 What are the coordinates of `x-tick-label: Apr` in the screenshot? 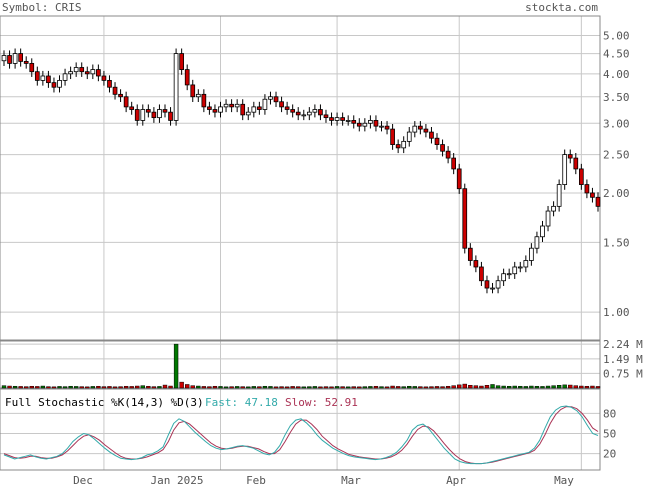 It's located at (456, 480).